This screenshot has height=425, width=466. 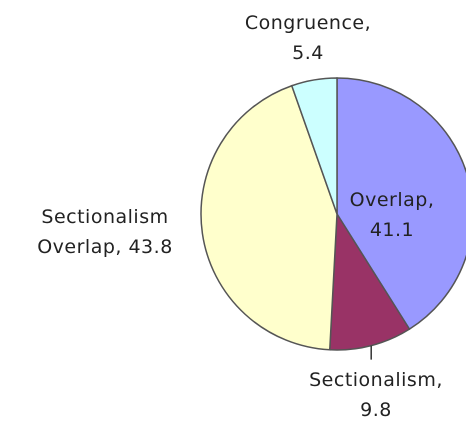 I want to click on data-label: Sectionalism, 9.8, so click(x=376, y=395).